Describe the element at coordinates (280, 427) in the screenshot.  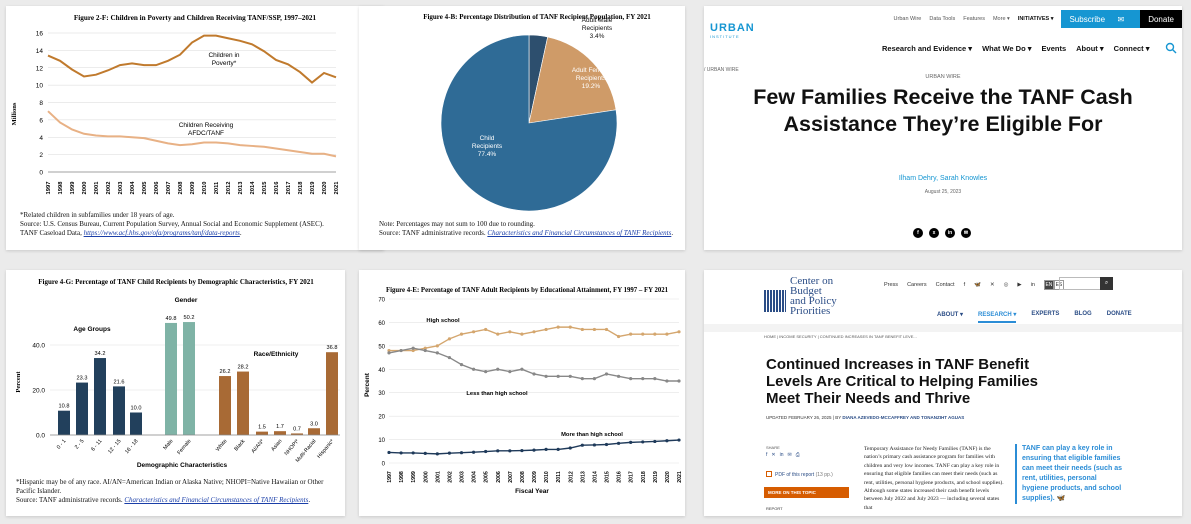
I see `bar-value-label: 1.7` at that location.